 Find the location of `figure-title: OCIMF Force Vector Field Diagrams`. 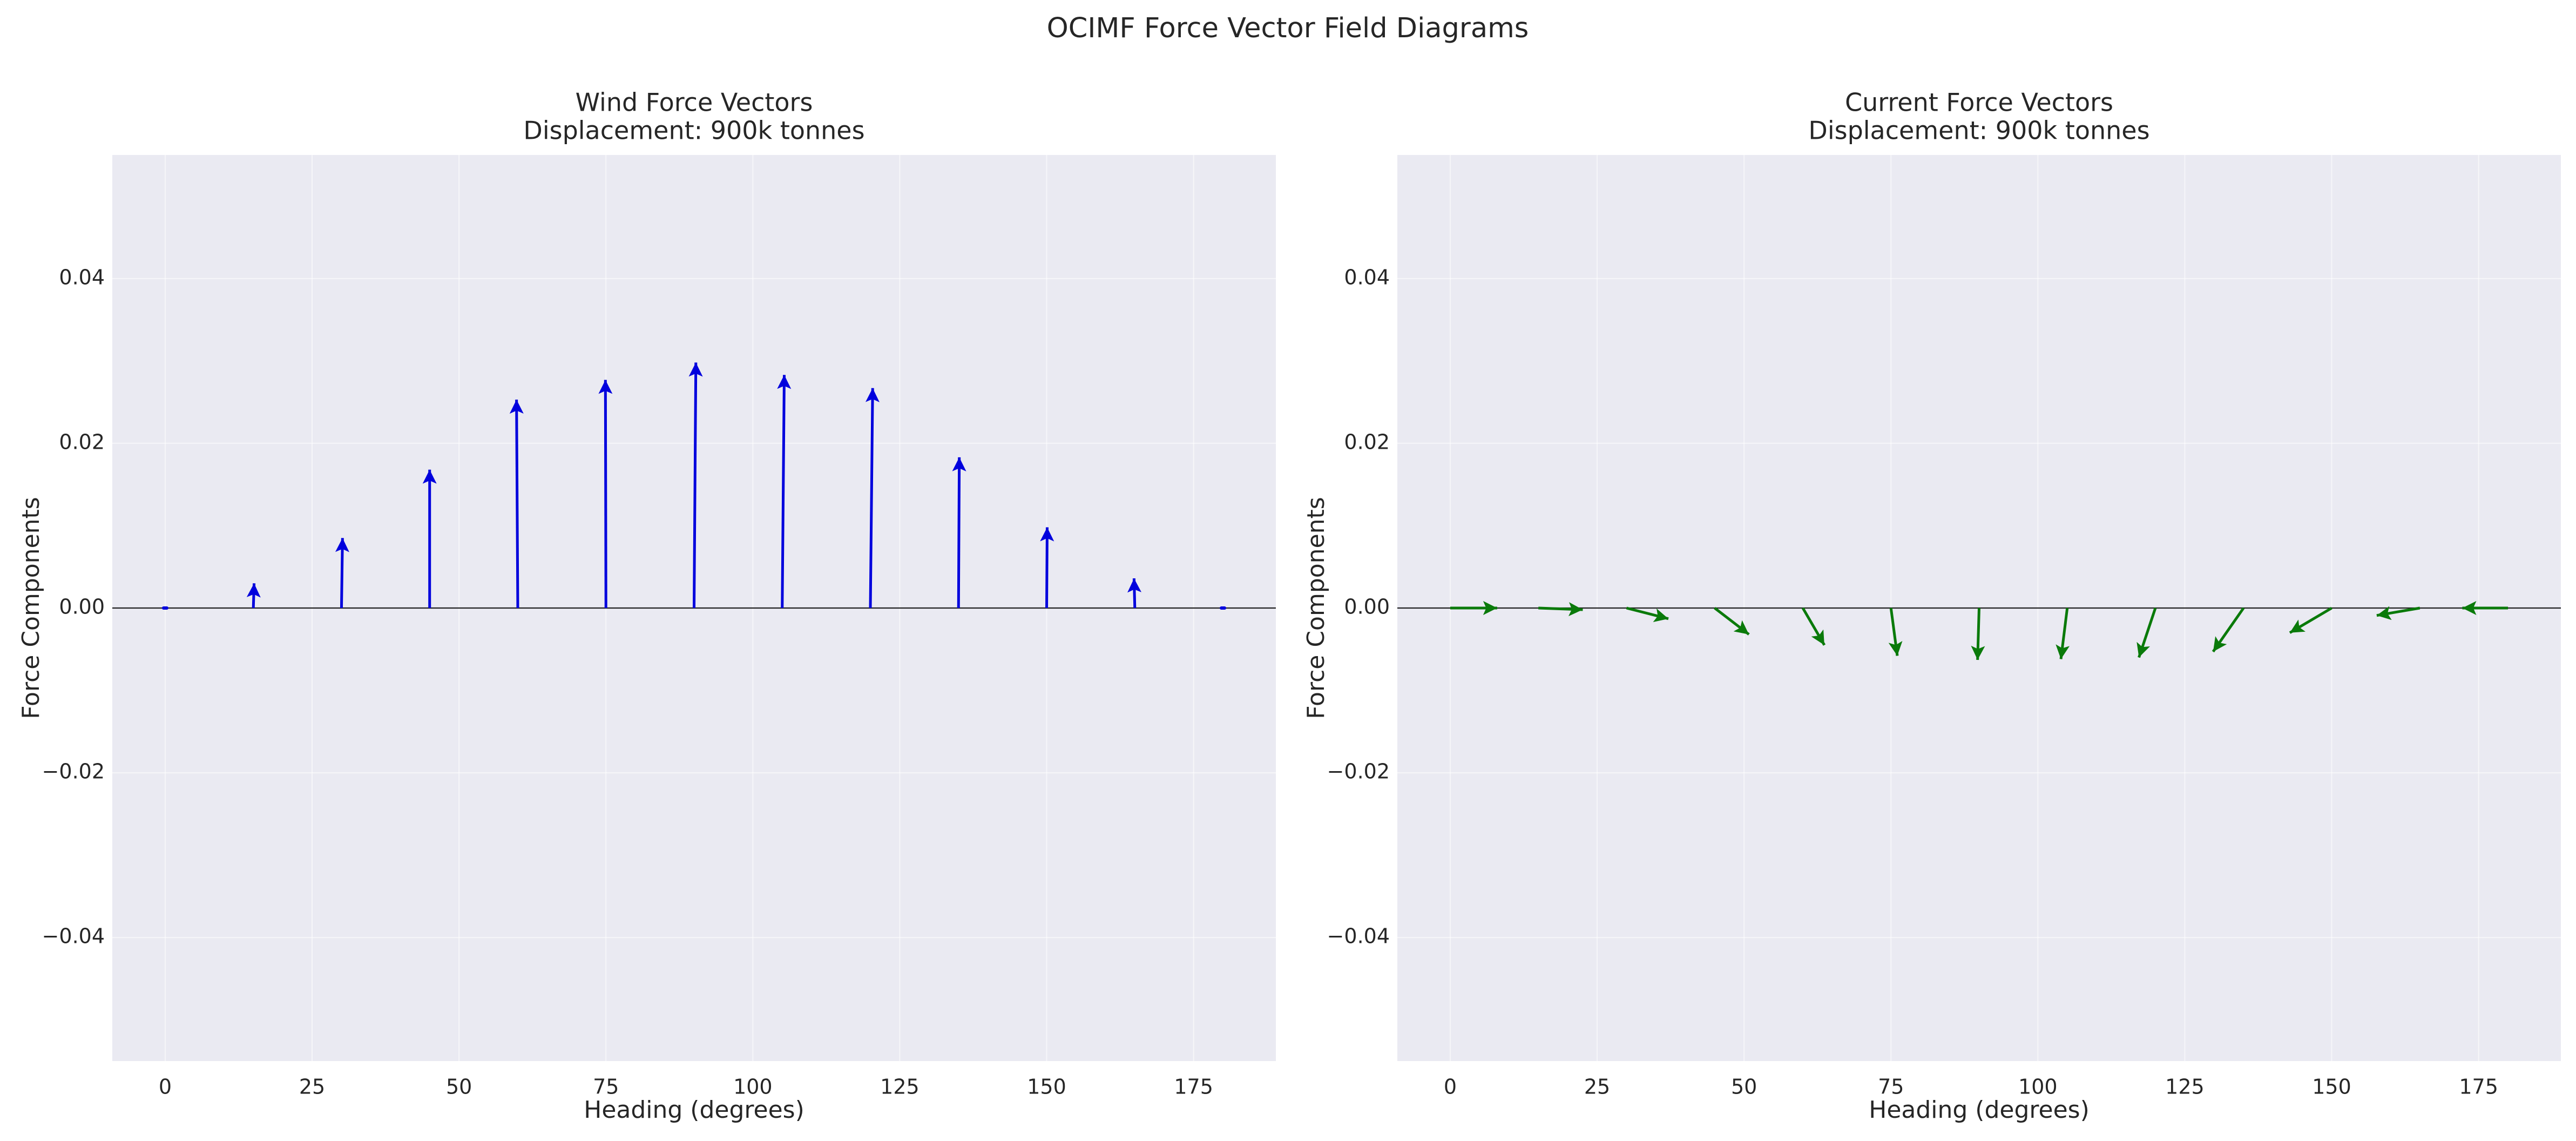

figure-title: OCIMF Force Vector Field Diagrams is located at coordinates (1288, 28).